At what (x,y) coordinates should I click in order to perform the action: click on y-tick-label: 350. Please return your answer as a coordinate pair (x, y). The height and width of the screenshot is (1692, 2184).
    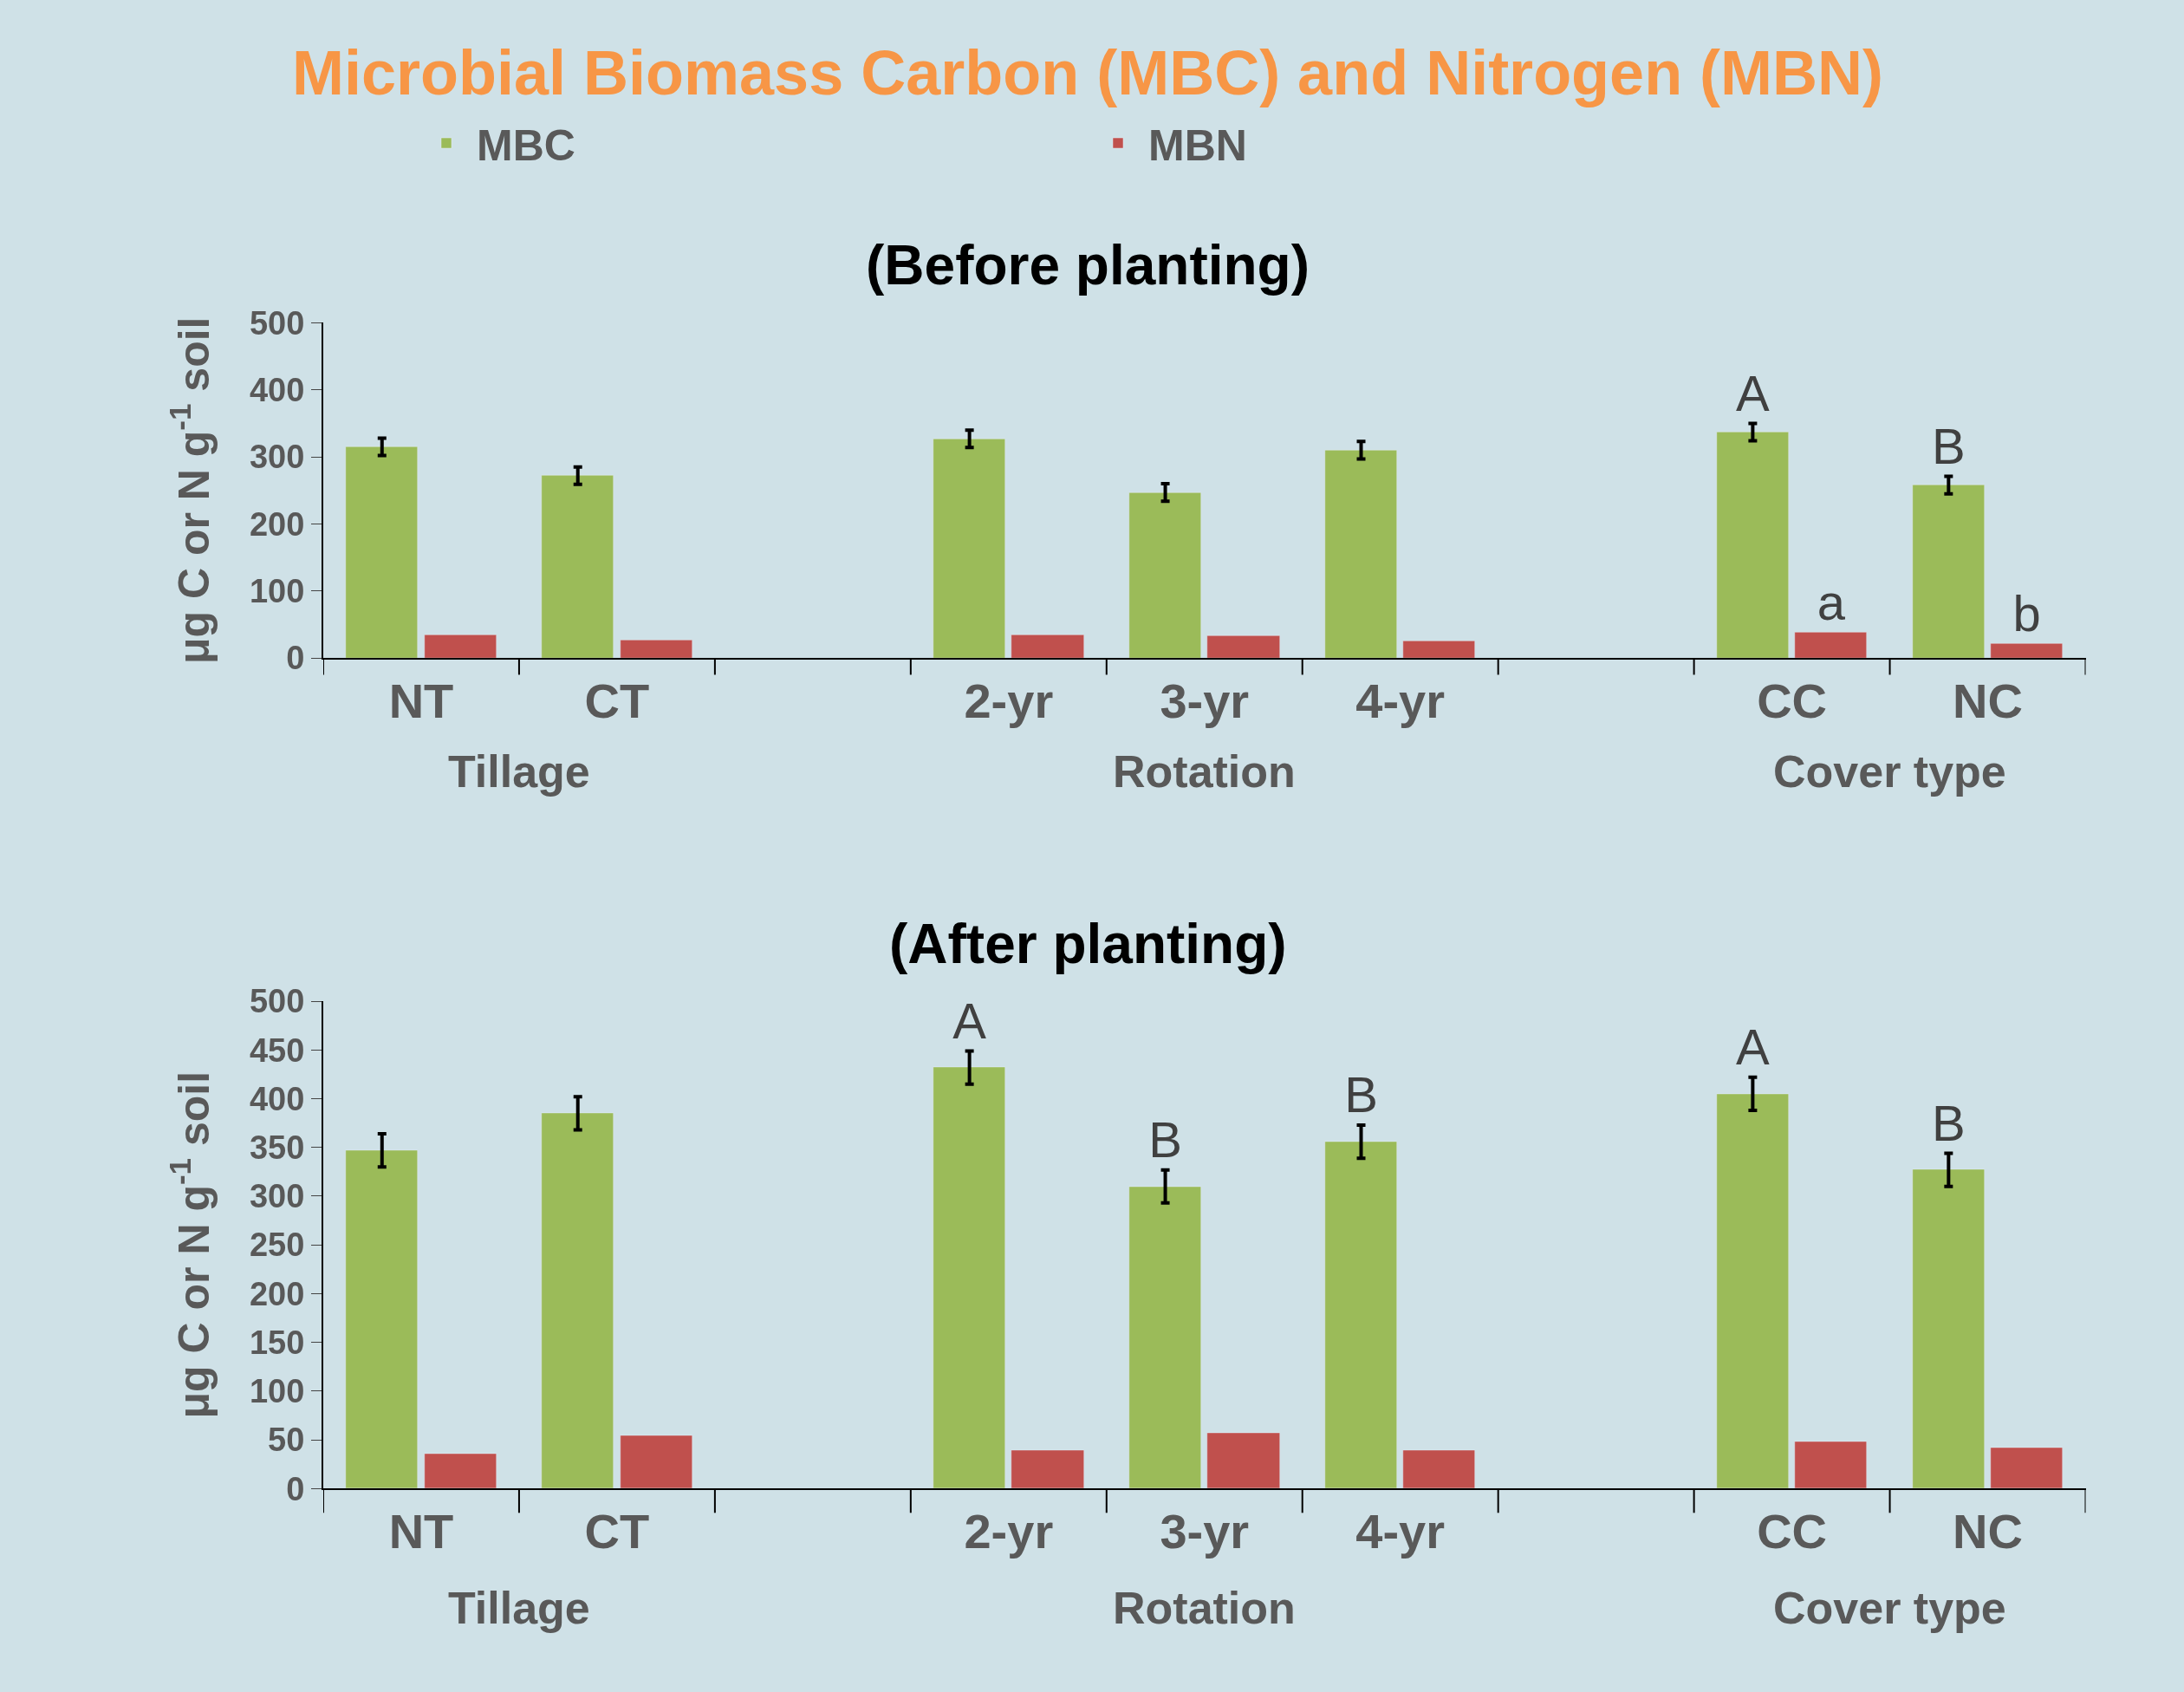
    Looking at the image, I should click on (277, 1148).